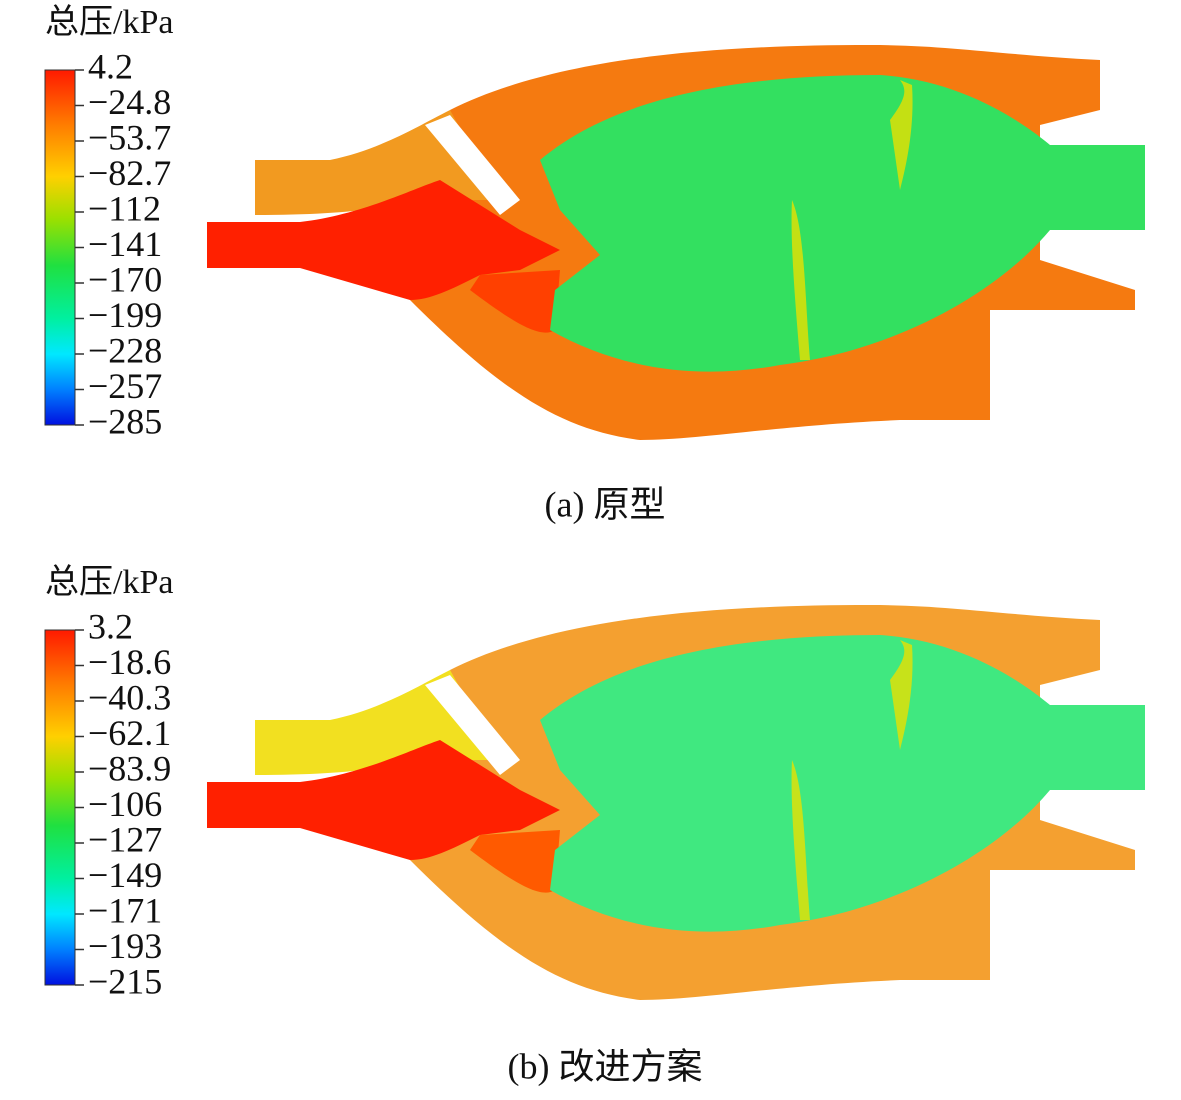 This screenshot has width=1181, height=1100. What do you see at coordinates (125, 350) in the screenshot?
I see `colorbar-tick-label: −228` at bounding box center [125, 350].